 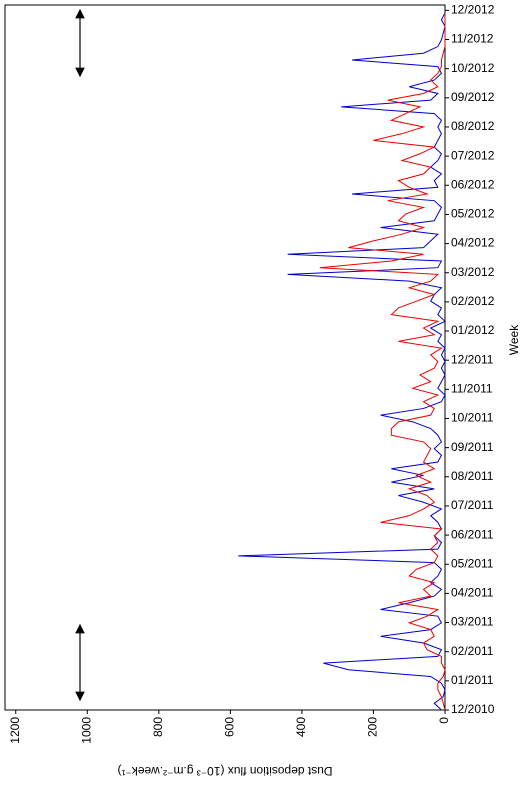 I want to click on x-tick-label: 08/2012, so click(x=473, y=126).